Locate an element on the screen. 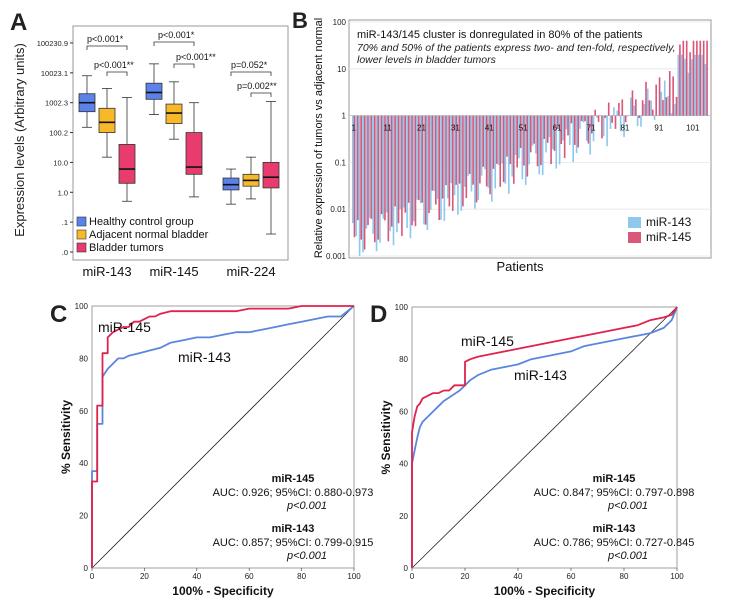 The image size is (739, 614). panel-b-xtick-label: 51 is located at coordinates (523, 128).